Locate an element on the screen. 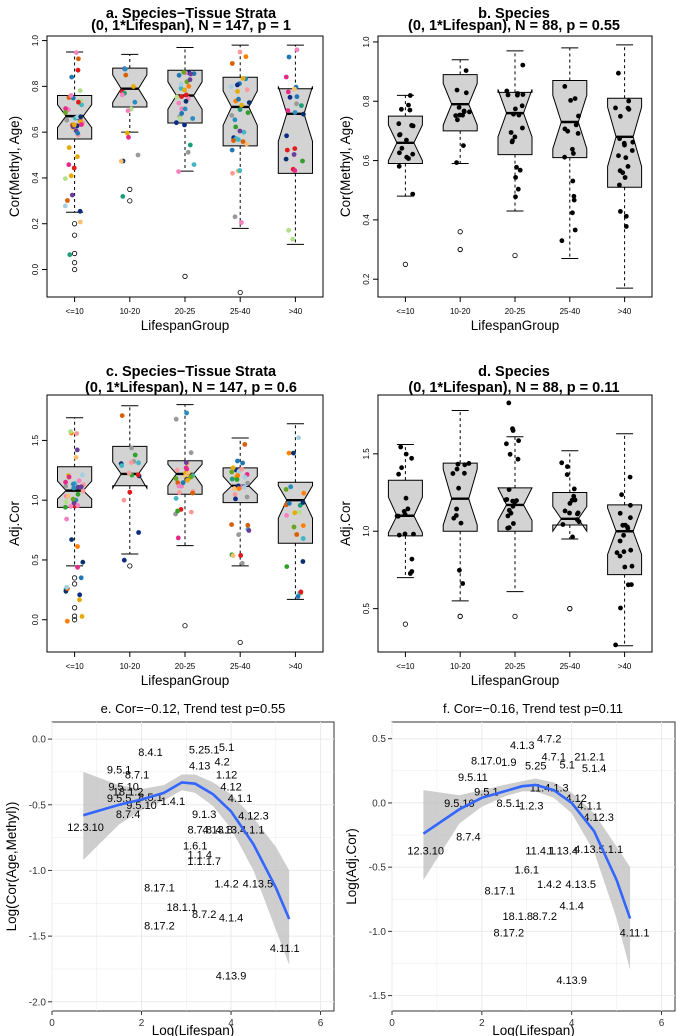  x-axis-label: Log(Lifespan) is located at coordinates (533, 1029).